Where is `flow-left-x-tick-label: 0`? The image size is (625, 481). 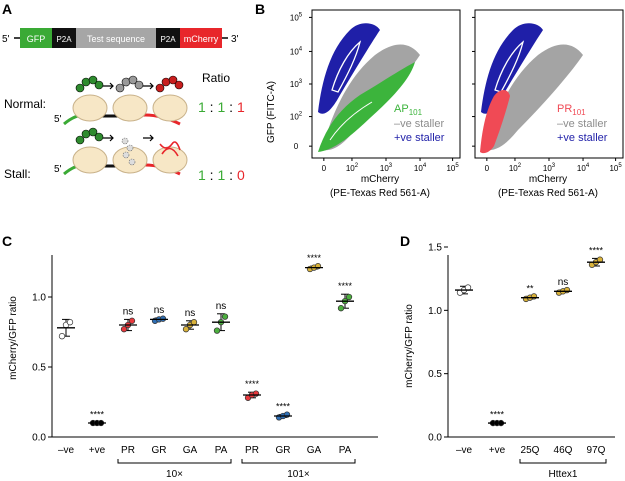 flow-left-x-tick-label: 0 is located at coordinates (324, 168).